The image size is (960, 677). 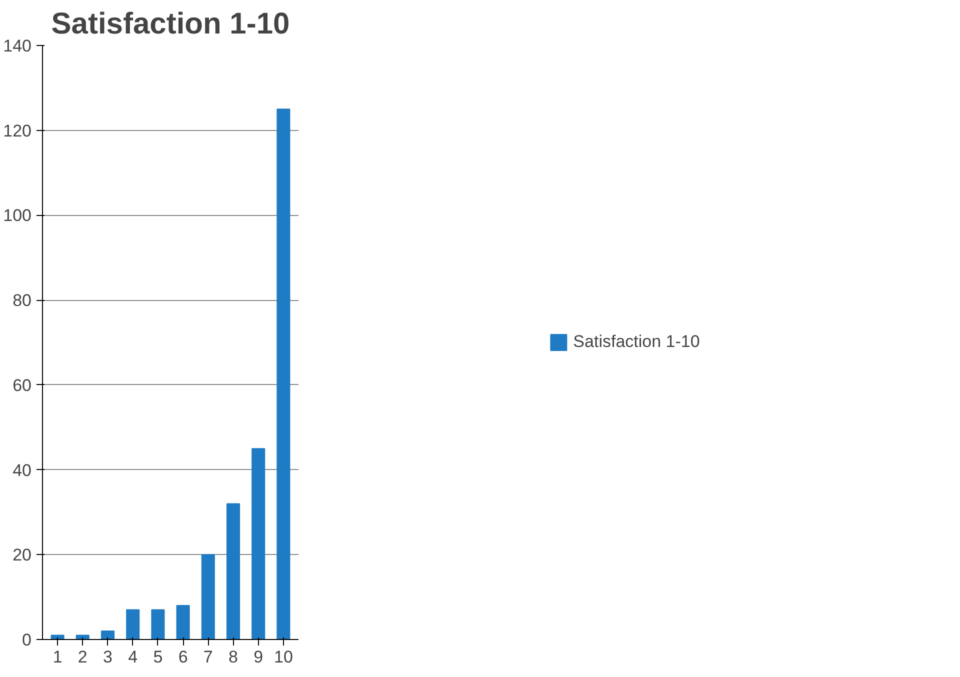 I want to click on x-tick-label: 9, so click(x=259, y=657).